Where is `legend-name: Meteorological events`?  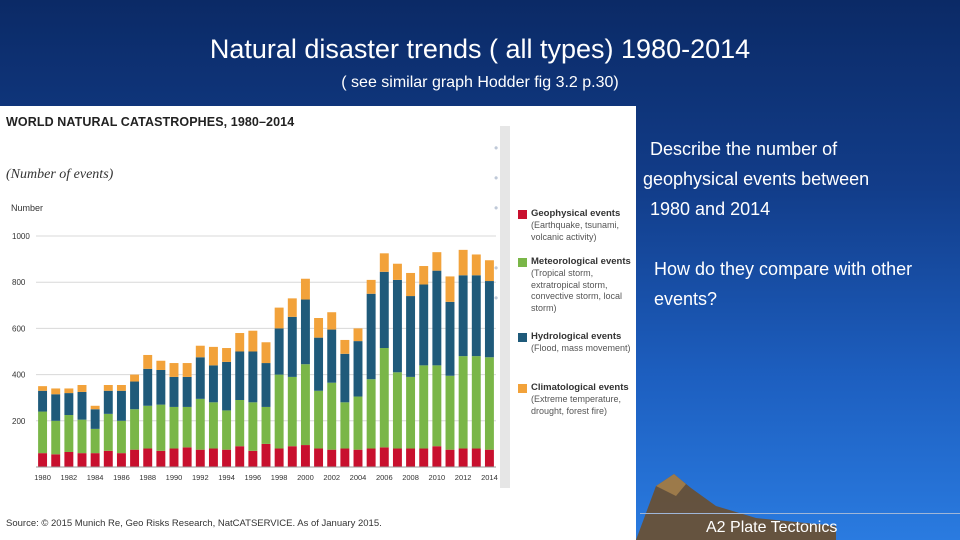
legend-name: Meteorological events is located at coordinates (581, 261).